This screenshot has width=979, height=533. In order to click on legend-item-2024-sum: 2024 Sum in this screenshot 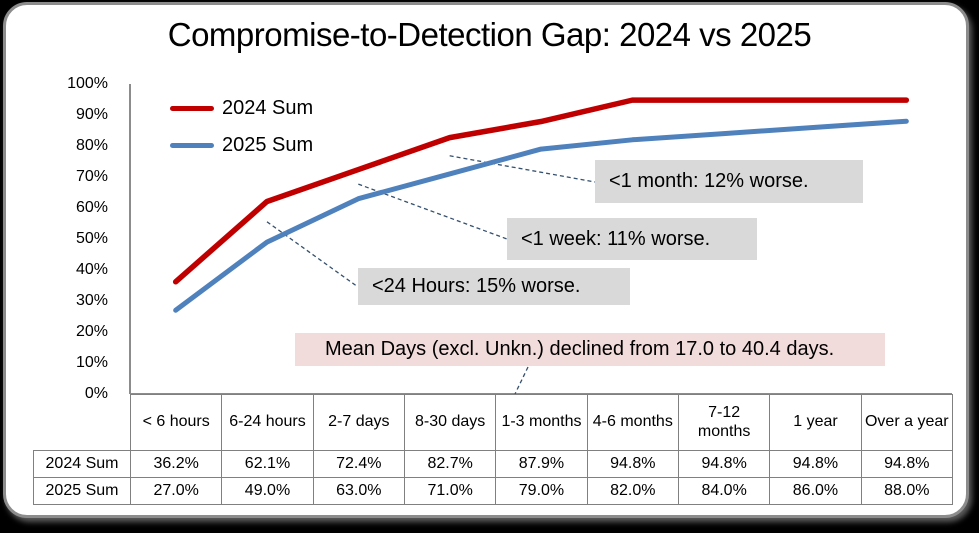, I will do `click(241, 108)`.